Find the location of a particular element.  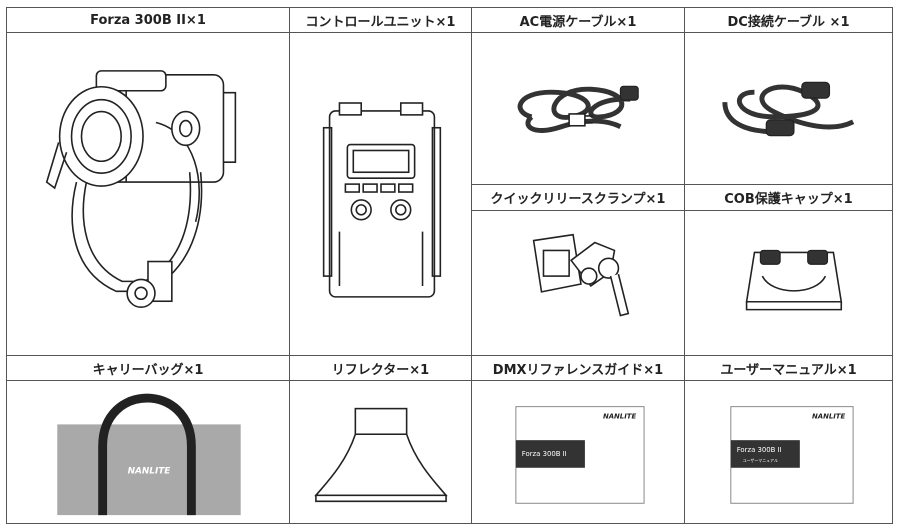

control-unit-illustration is located at coordinates (382, 200).